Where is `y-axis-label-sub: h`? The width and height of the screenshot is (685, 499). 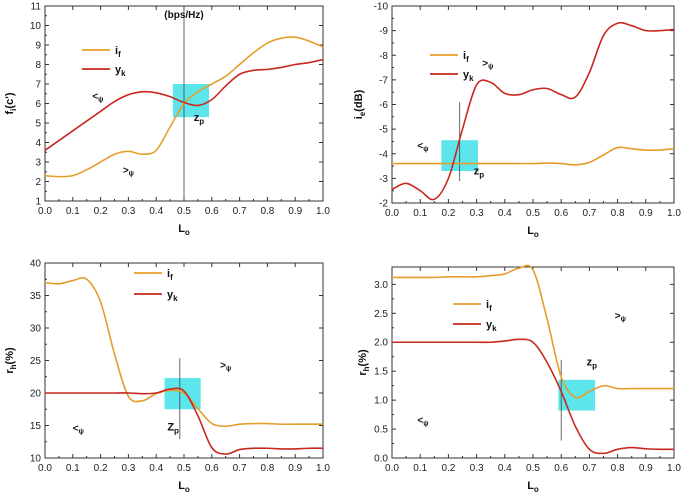
y-axis-label-sub: h is located at coordinates (13, 366).